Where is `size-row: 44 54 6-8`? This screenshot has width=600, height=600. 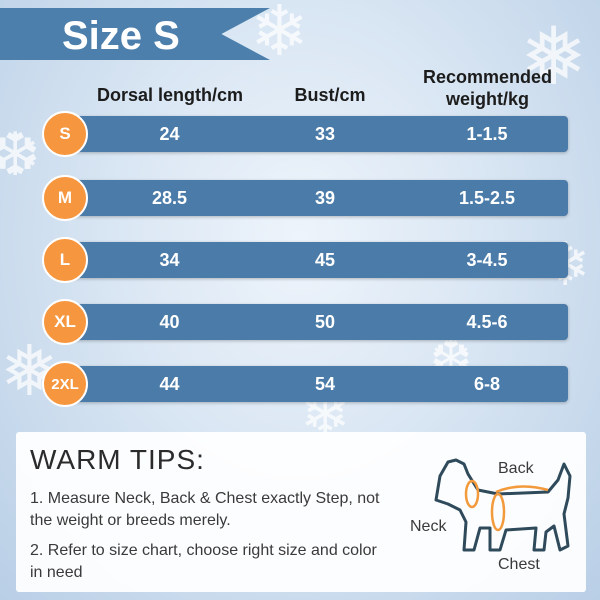
size-row: 44 54 6-8 is located at coordinates (315, 384).